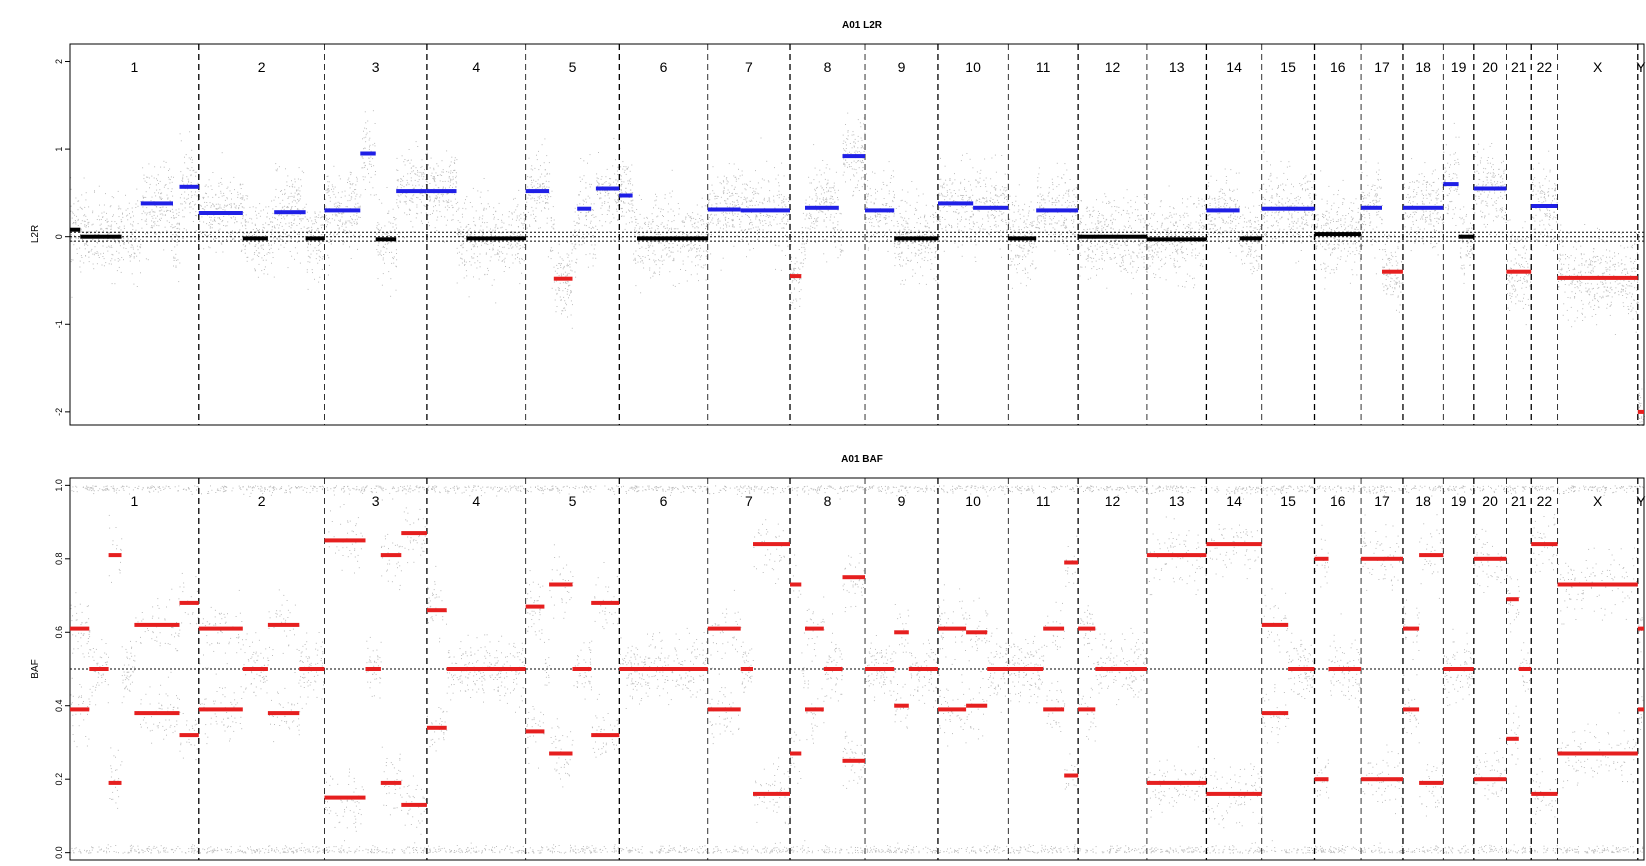  What do you see at coordinates (59, 149) in the screenshot?
I see `l2r-y-tick-label-1: 1` at bounding box center [59, 149].